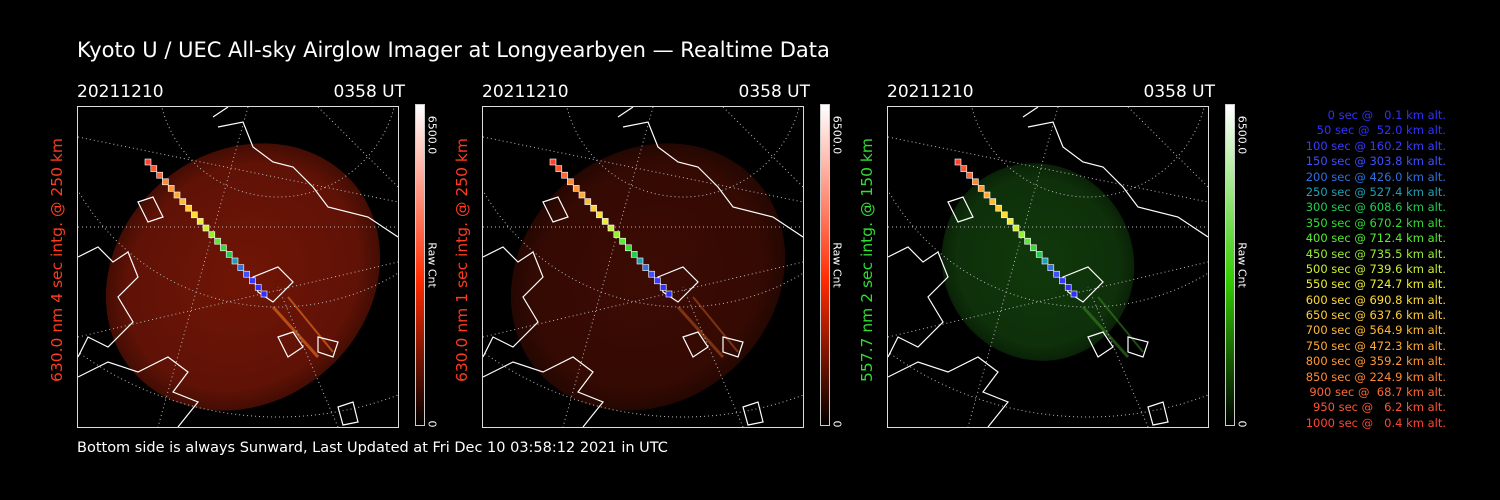  Describe the element at coordinates (1375, 176) in the screenshot. I see `legend-item: 200 sec @ 426.0 km alt.` at that location.